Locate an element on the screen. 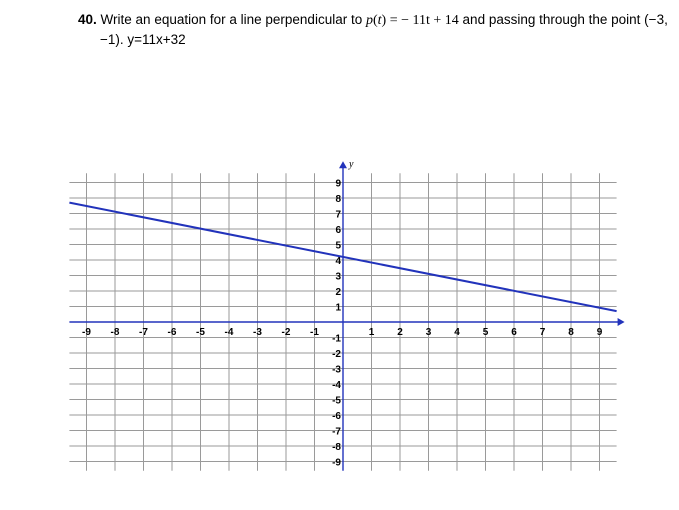 The width and height of the screenshot is (679, 510). y-tick-label: 8 is located at coordinates (338, 199).